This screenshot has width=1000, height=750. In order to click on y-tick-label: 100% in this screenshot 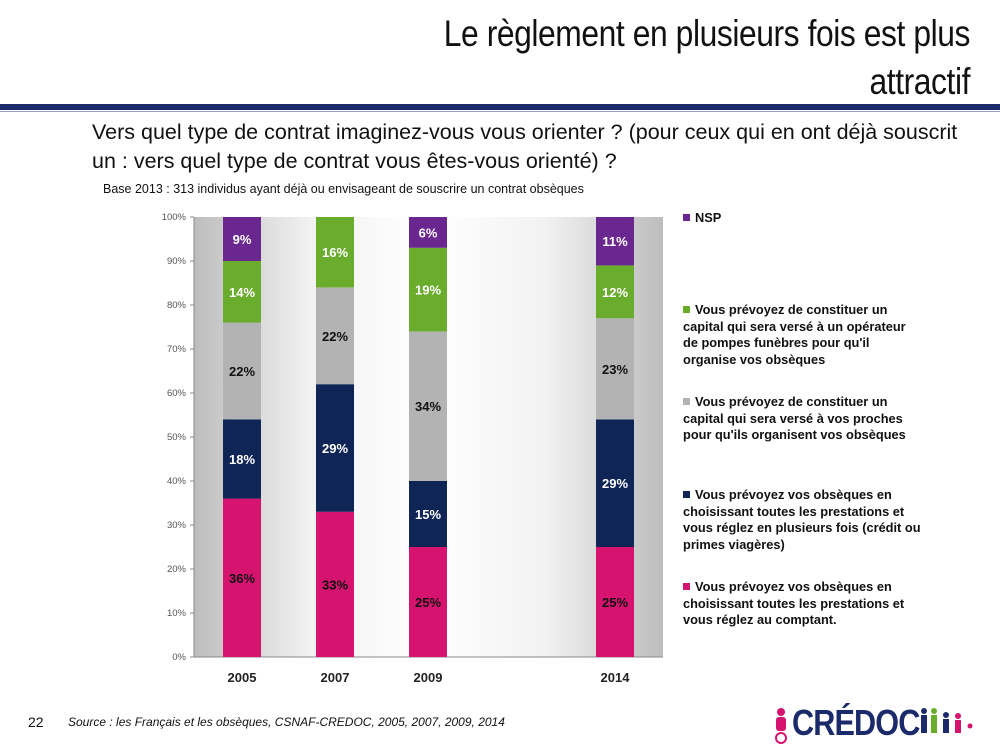, I will do `click(174, 217)`.